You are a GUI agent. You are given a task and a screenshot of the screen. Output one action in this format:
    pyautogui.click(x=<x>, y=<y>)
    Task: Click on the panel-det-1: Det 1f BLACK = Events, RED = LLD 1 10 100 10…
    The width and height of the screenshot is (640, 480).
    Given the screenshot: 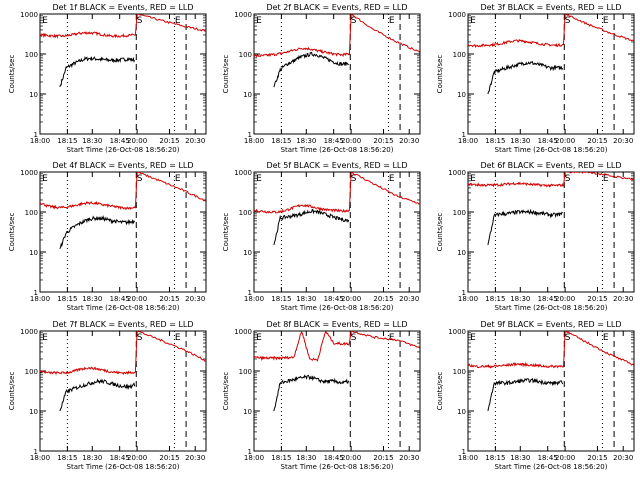 What is the action you would take?
    pyautogui.click(x=107, y=78)
    